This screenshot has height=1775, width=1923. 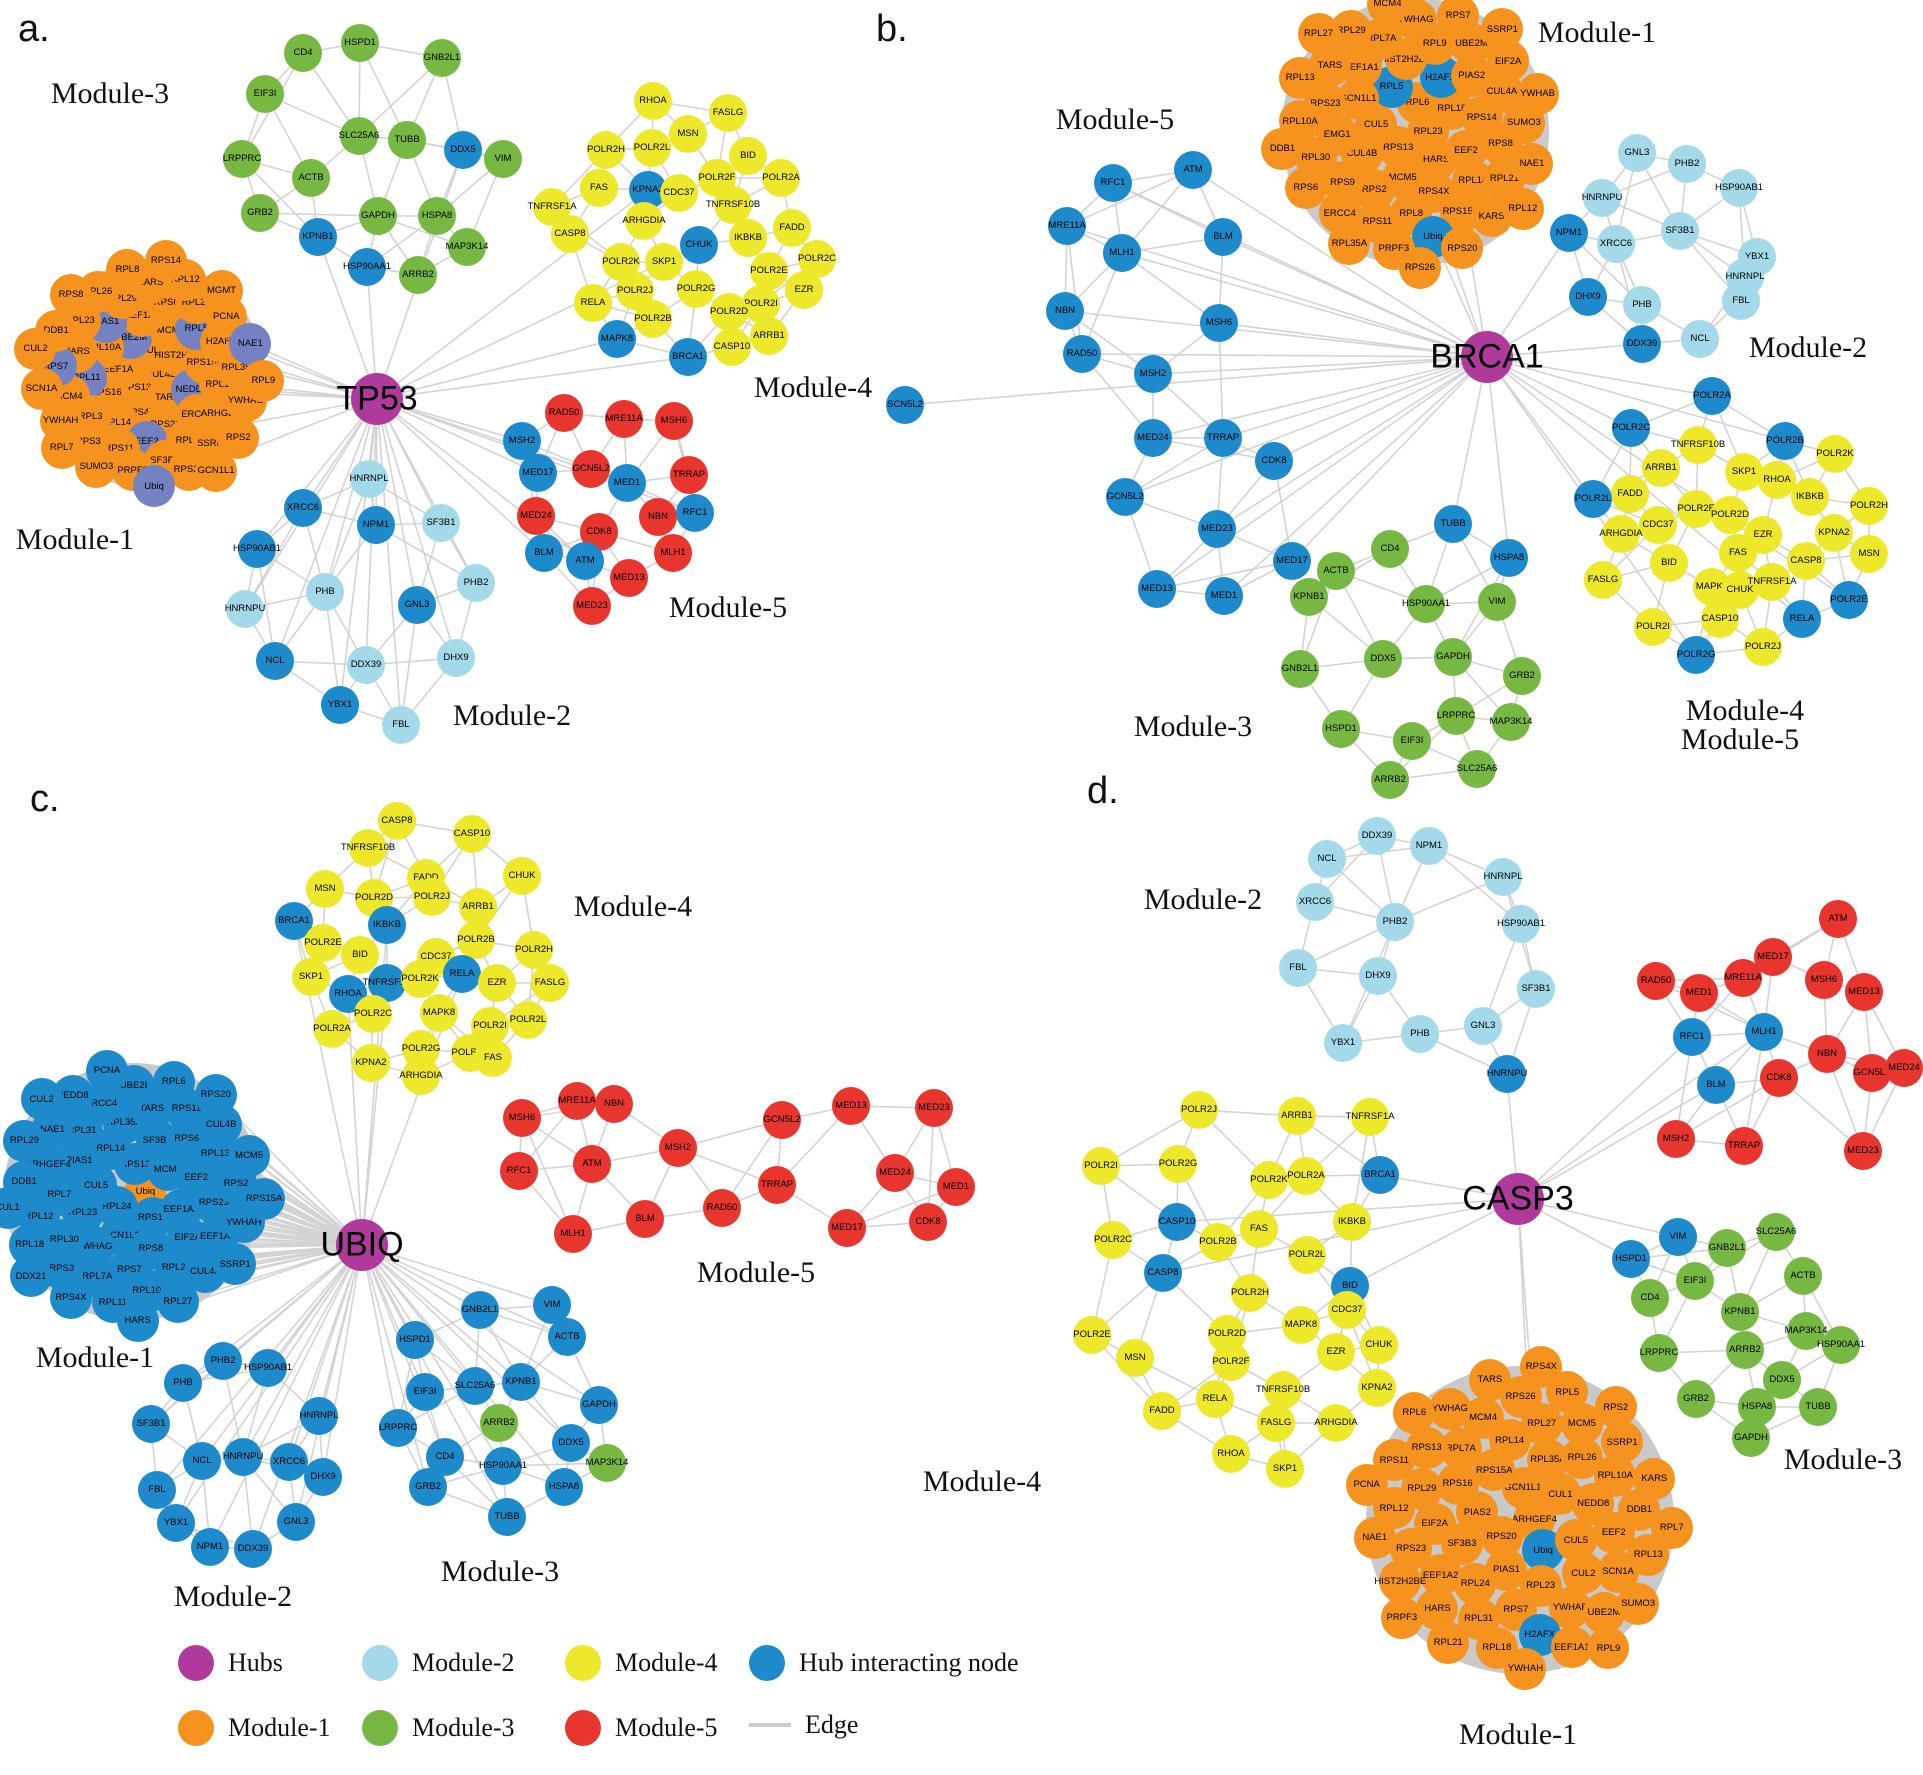 I want to click on node-rps8: RPS8, so click(x=71, y=294).